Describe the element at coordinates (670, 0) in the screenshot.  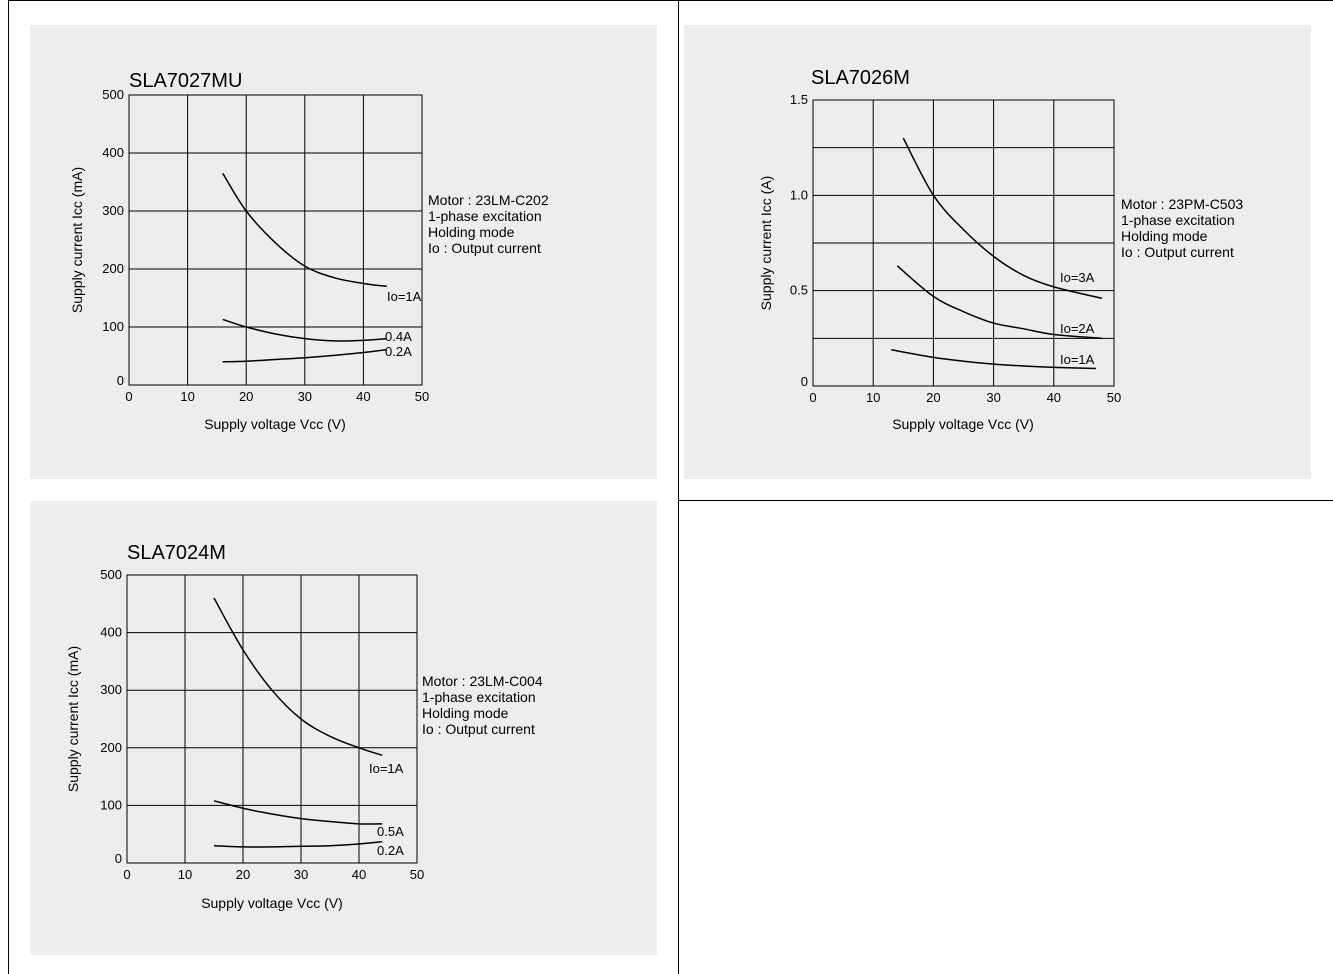
I see `frame-top-rule` at that location.